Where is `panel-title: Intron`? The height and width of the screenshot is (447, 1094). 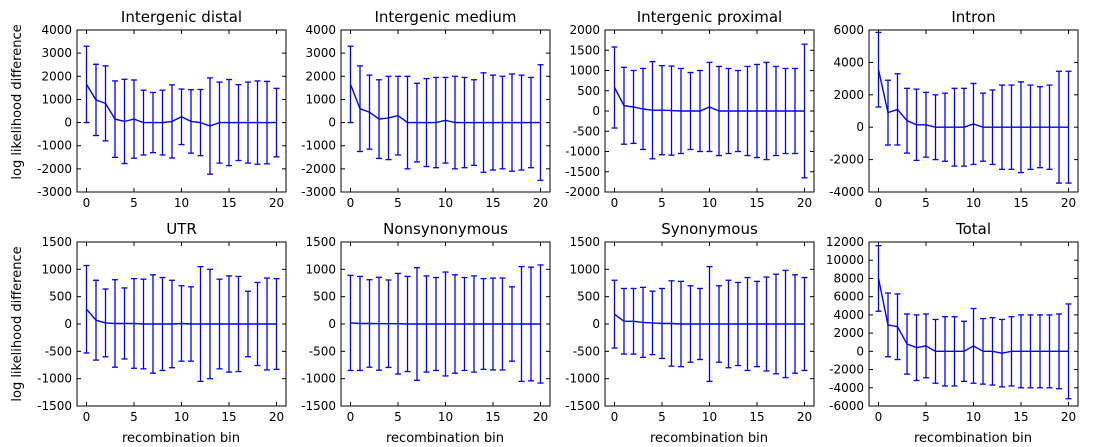 panel-title: Intron is located at coordinates (973, 17).